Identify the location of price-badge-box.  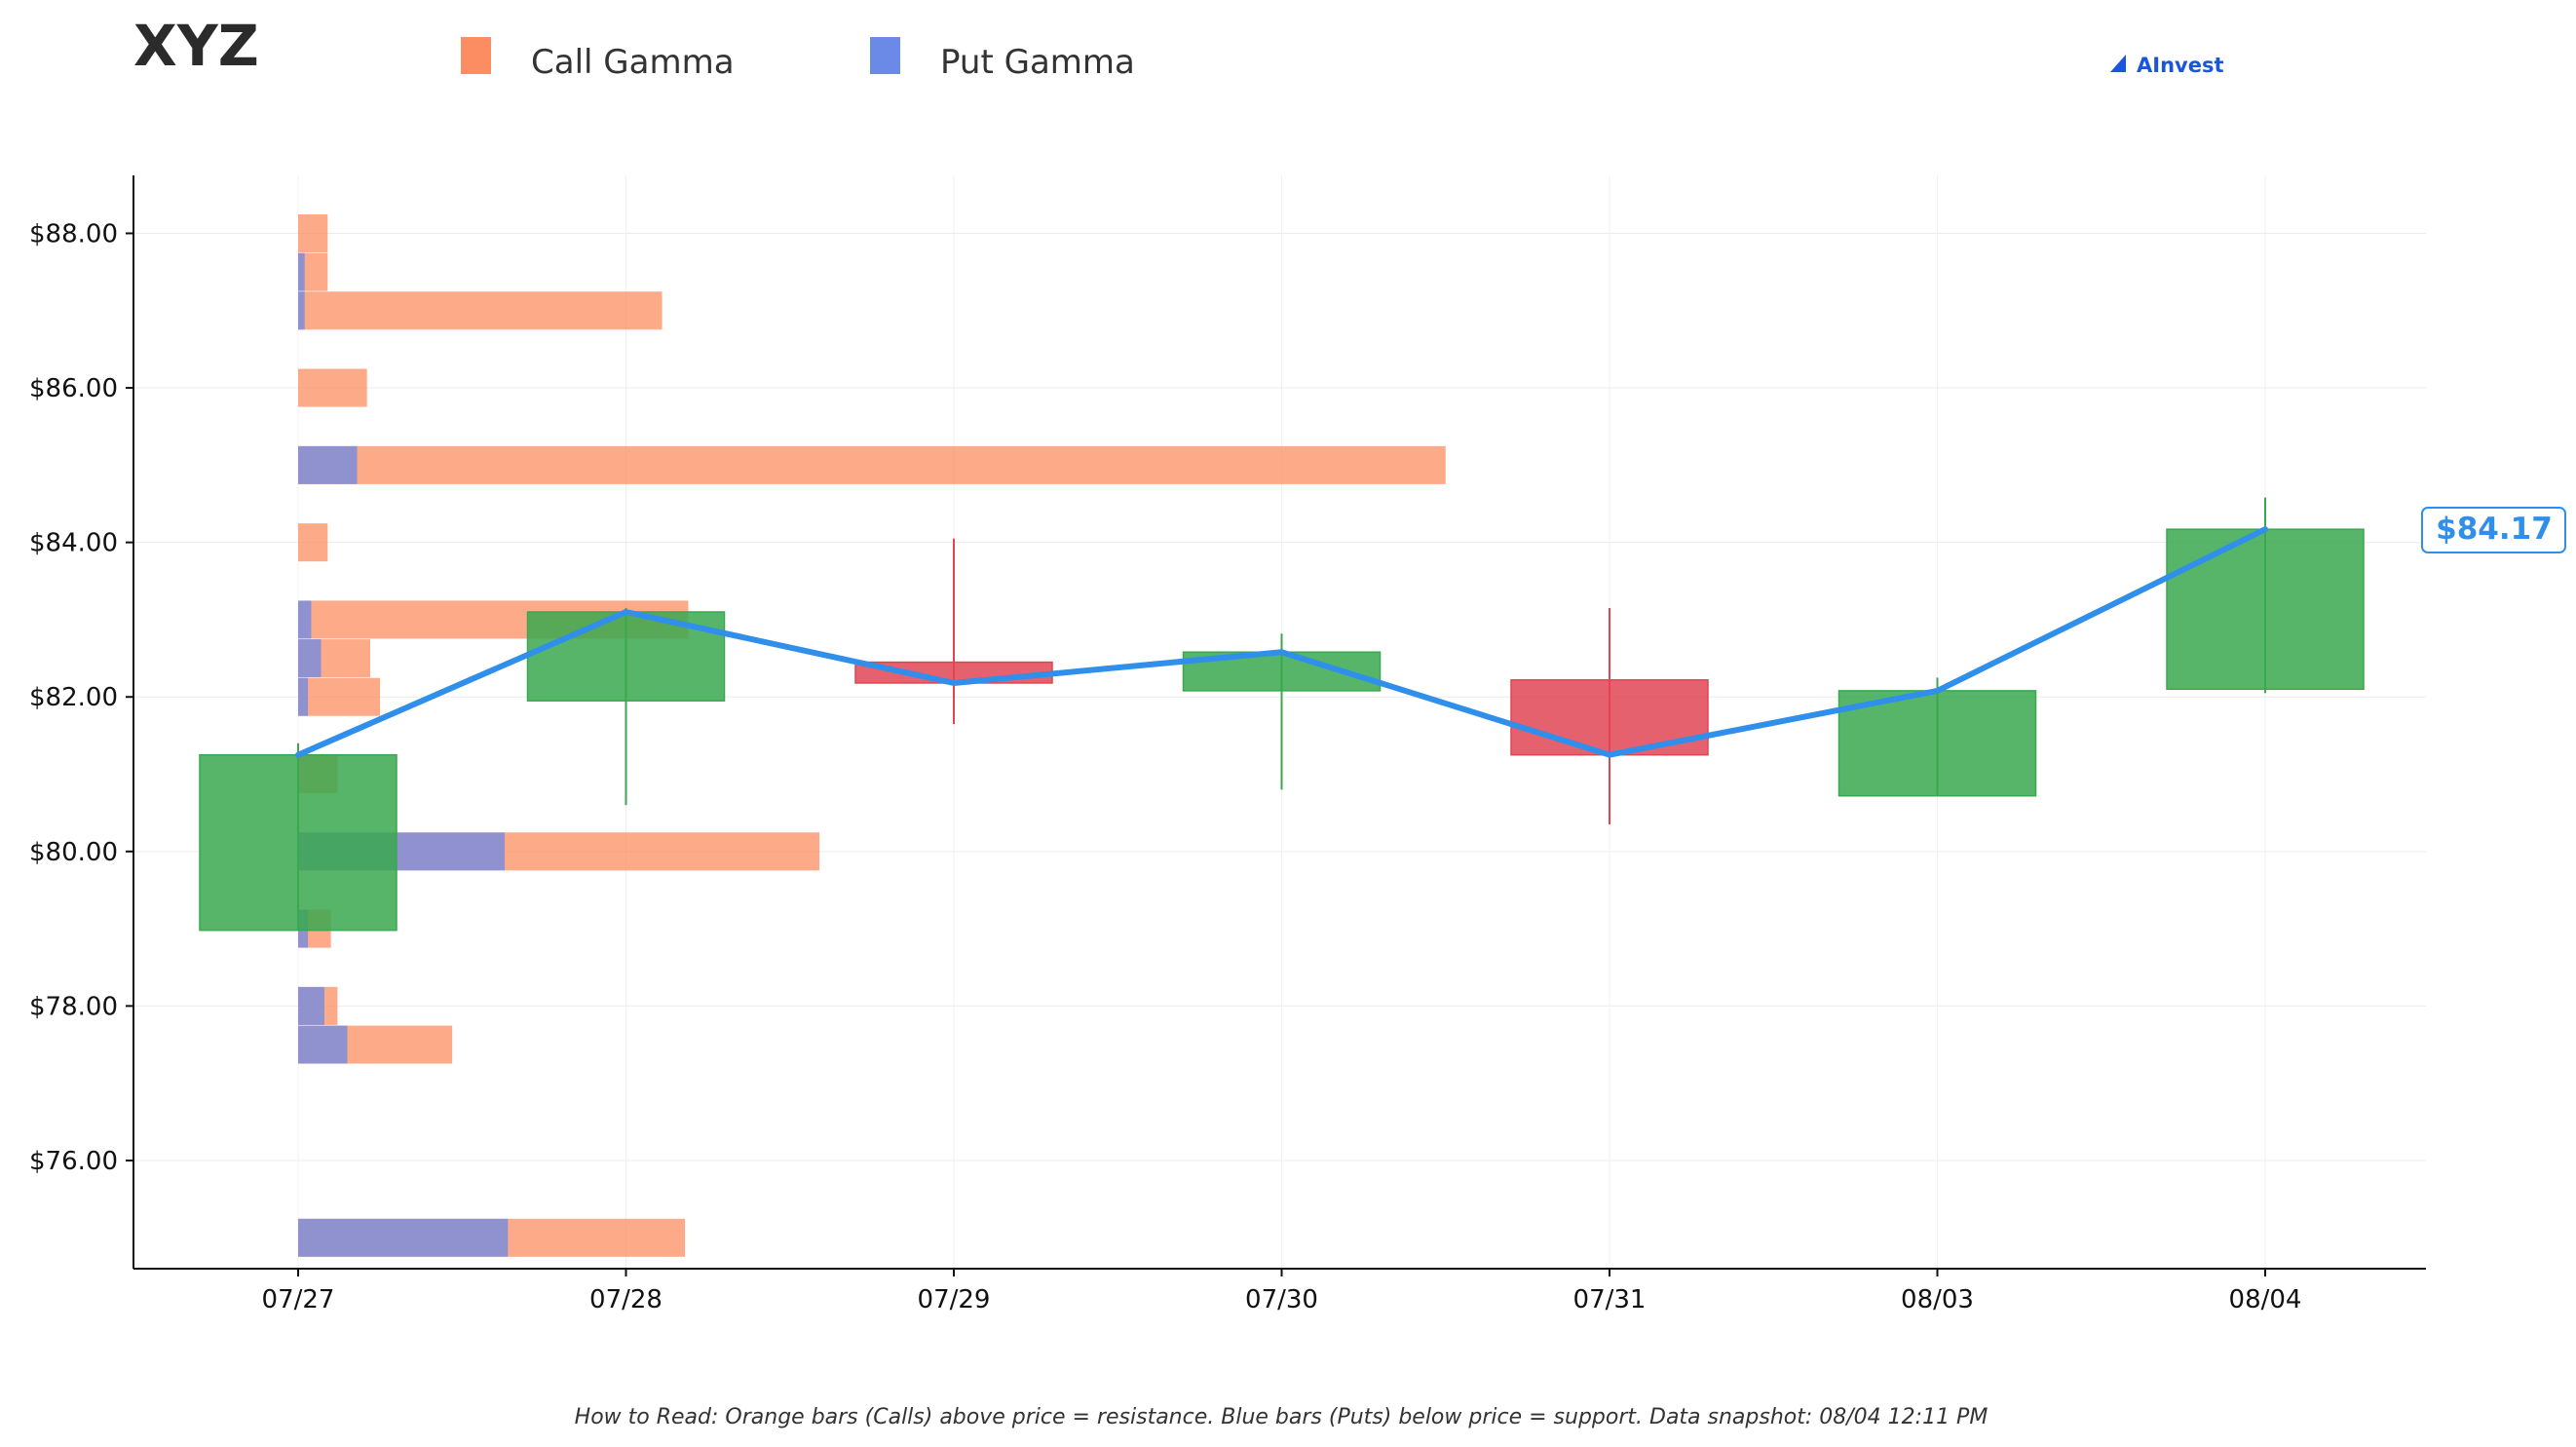
(2493, 530).